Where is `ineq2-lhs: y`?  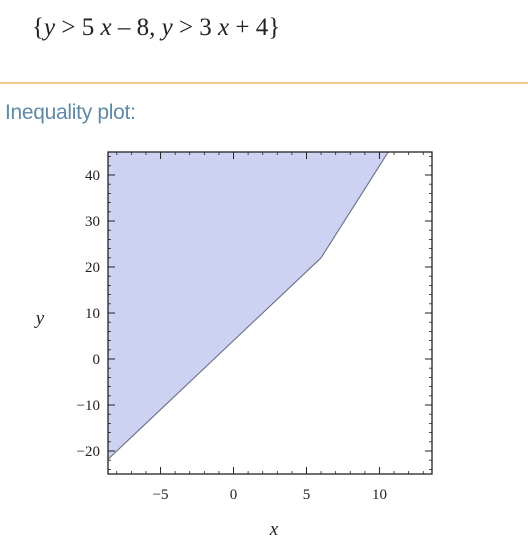 ineq2-lhs: y is located at coordinates (167, 27).